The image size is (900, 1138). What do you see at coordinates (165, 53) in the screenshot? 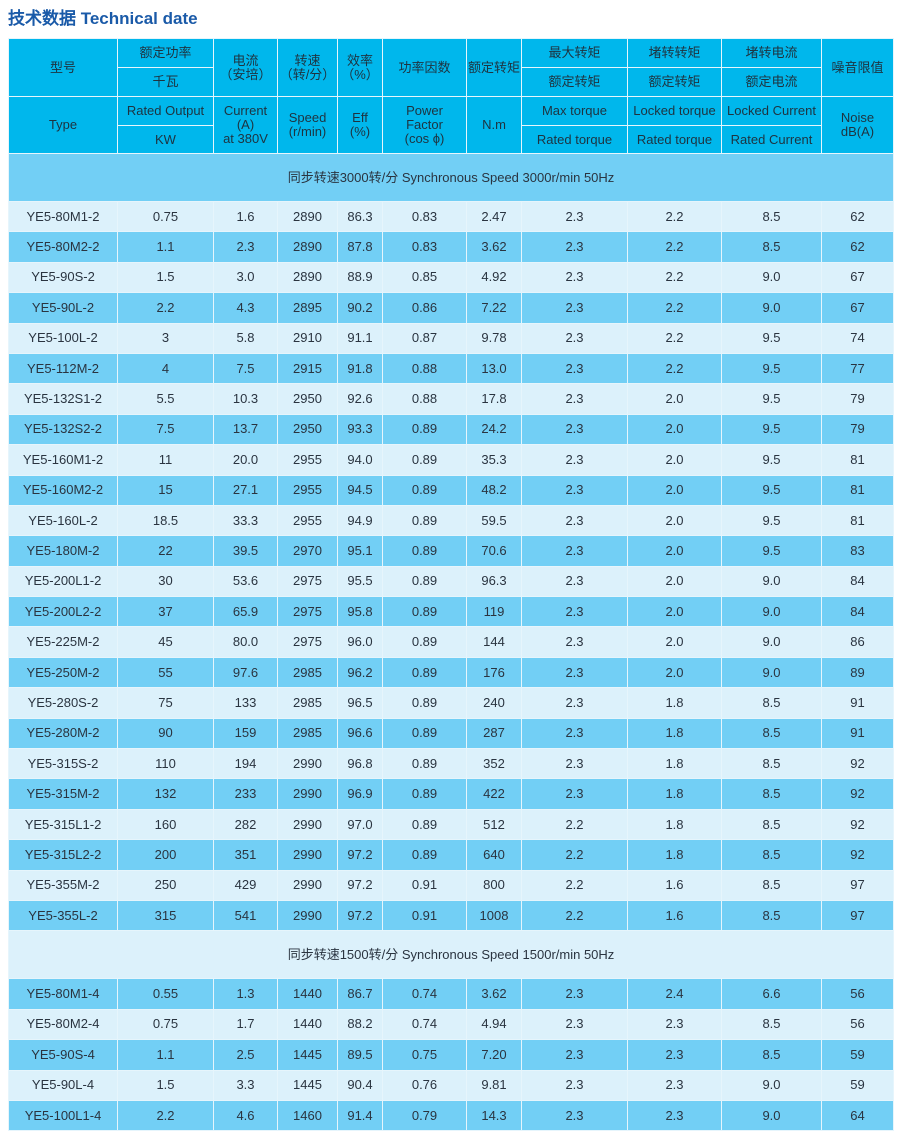
I see `header-power-cn: 额定功率` at bounding box center [165, 53].